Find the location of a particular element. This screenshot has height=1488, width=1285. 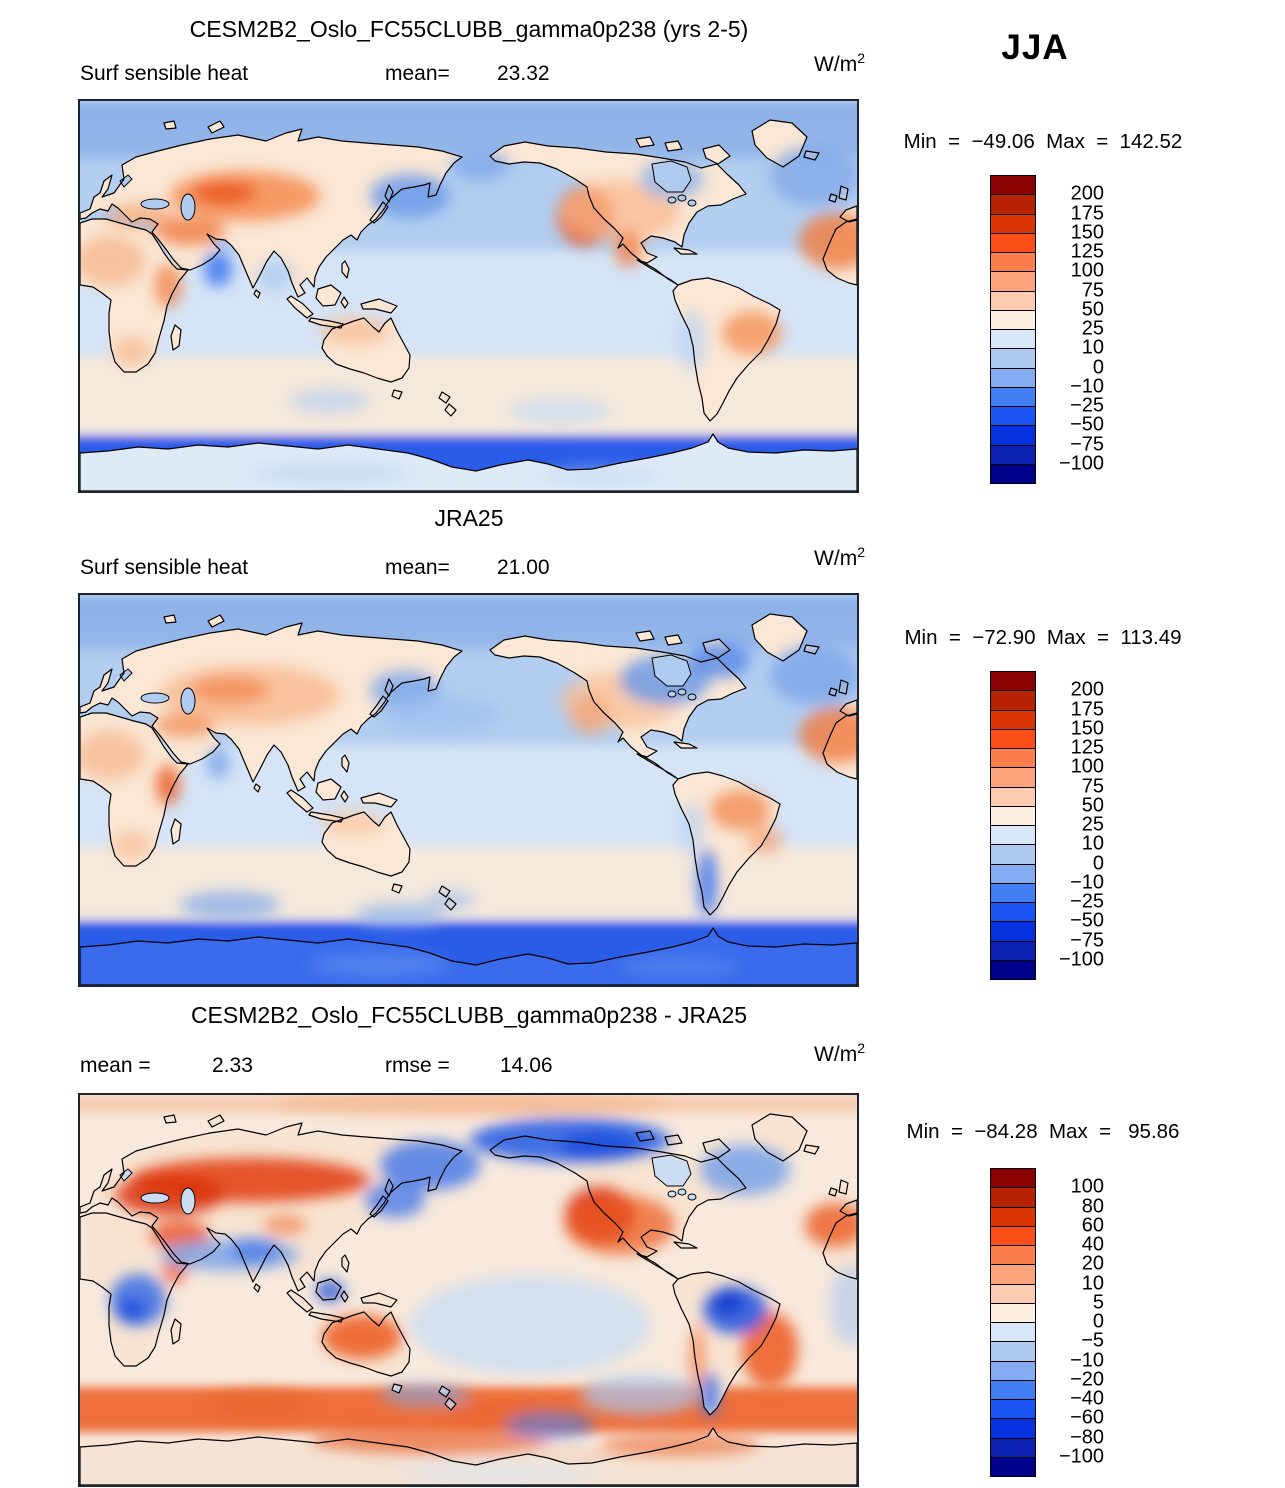

colorbar-tick-label: 75 is located at coordinates (1092, 786).